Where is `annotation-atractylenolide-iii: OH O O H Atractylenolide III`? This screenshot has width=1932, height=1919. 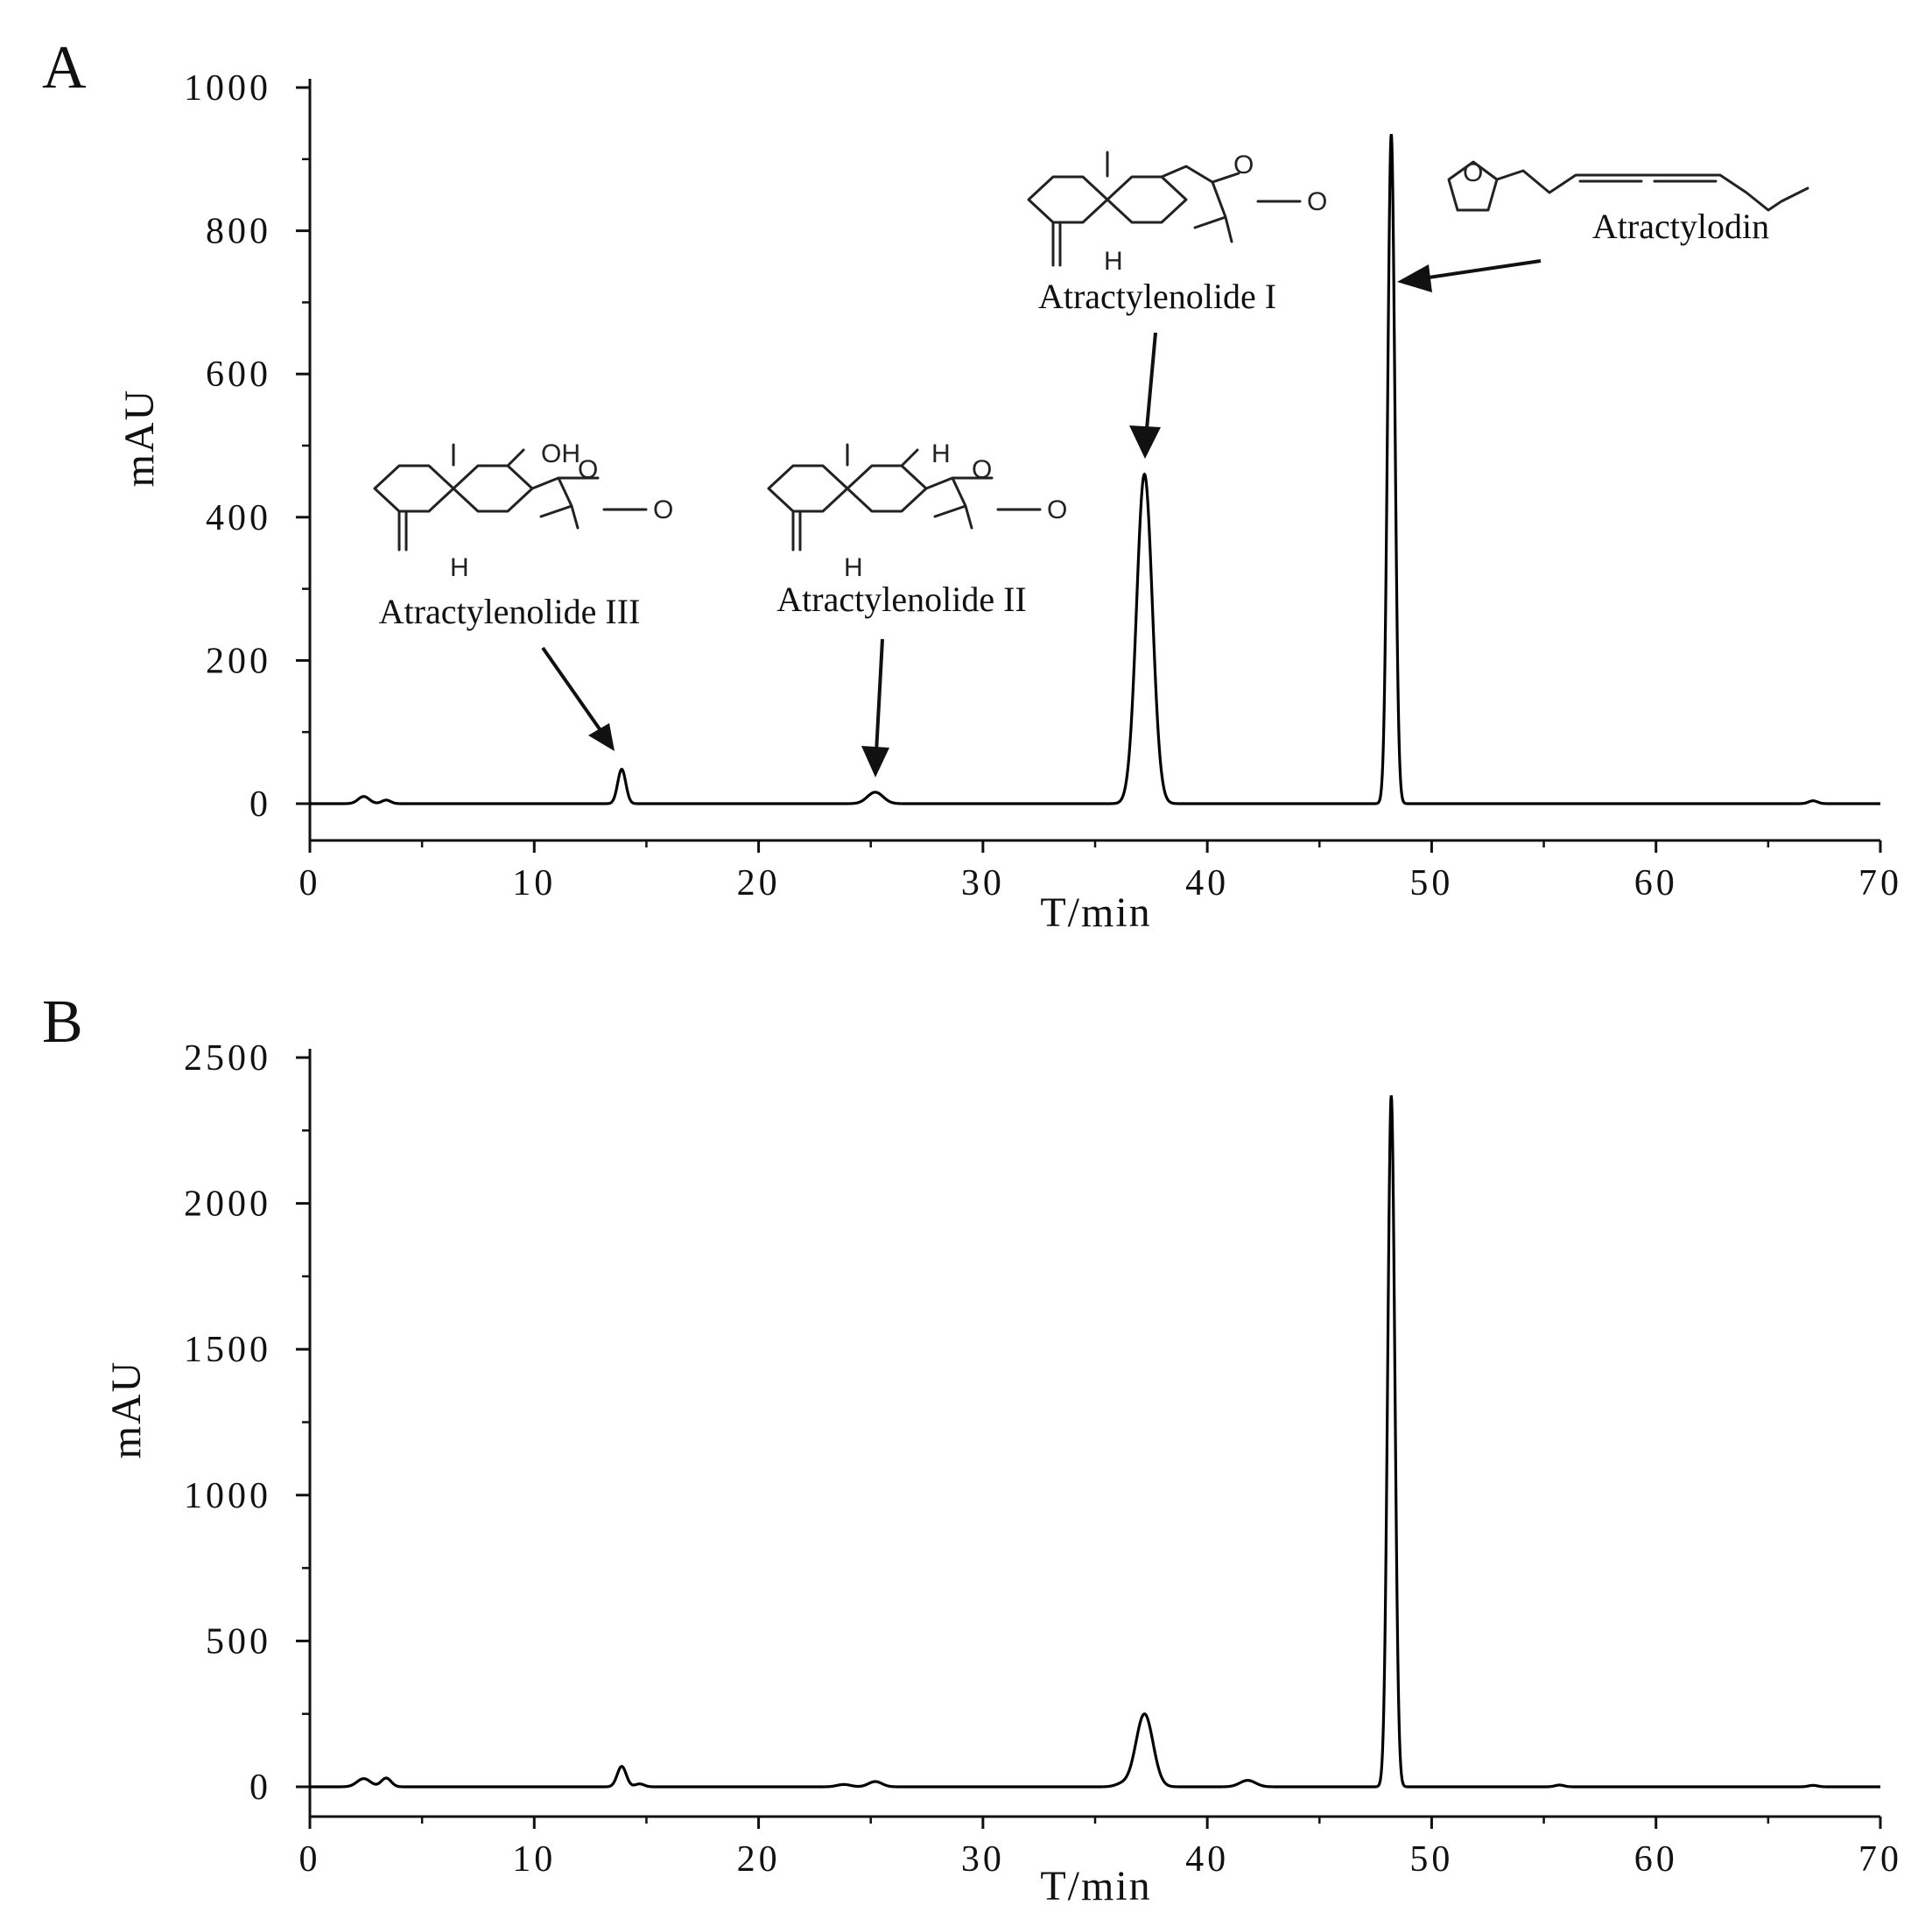
annotation-atractylenolide-iii: OH O O H Atractylenolide III is located at coordinates (523, 595).